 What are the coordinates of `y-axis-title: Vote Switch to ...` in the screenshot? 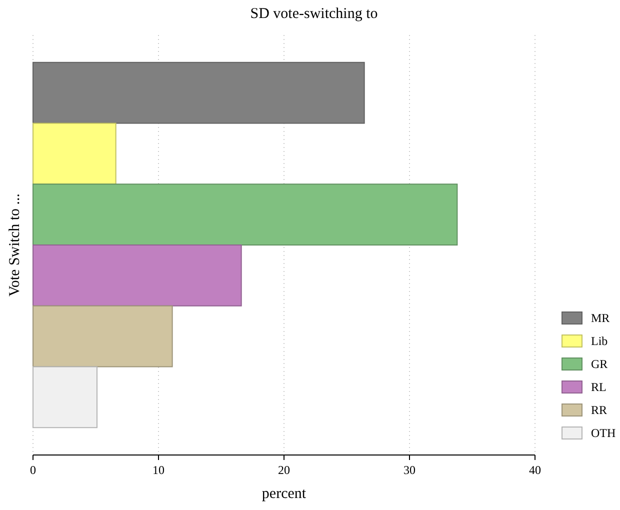 It's located at (15, 245).